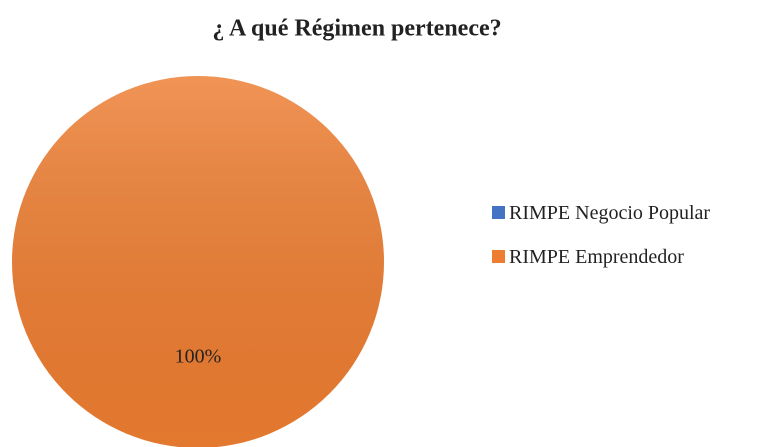 This screenshot has width=780, height=447. What do you see at coordinates (596, 257) in the screenshot?
I see `legend-label: RIMPE Emprendedor` at bounding box center [596, 257].